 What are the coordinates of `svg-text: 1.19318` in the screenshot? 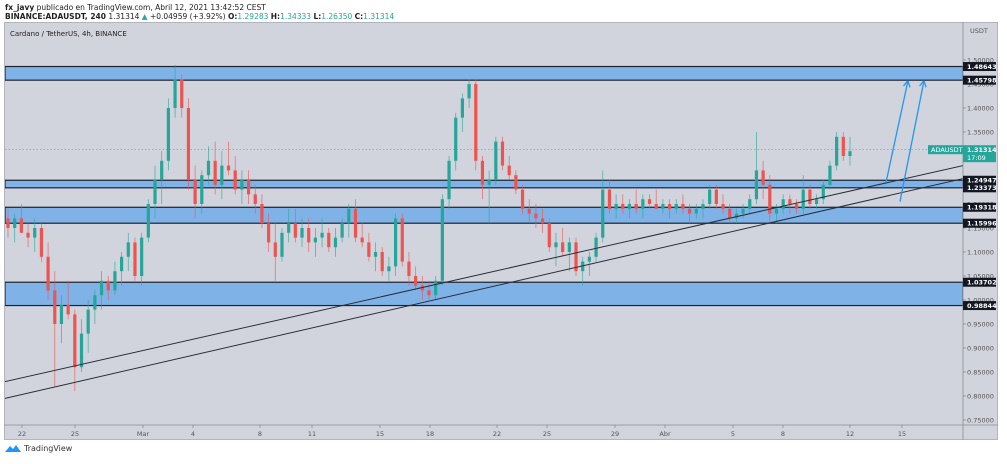 It's located at (982, 208).